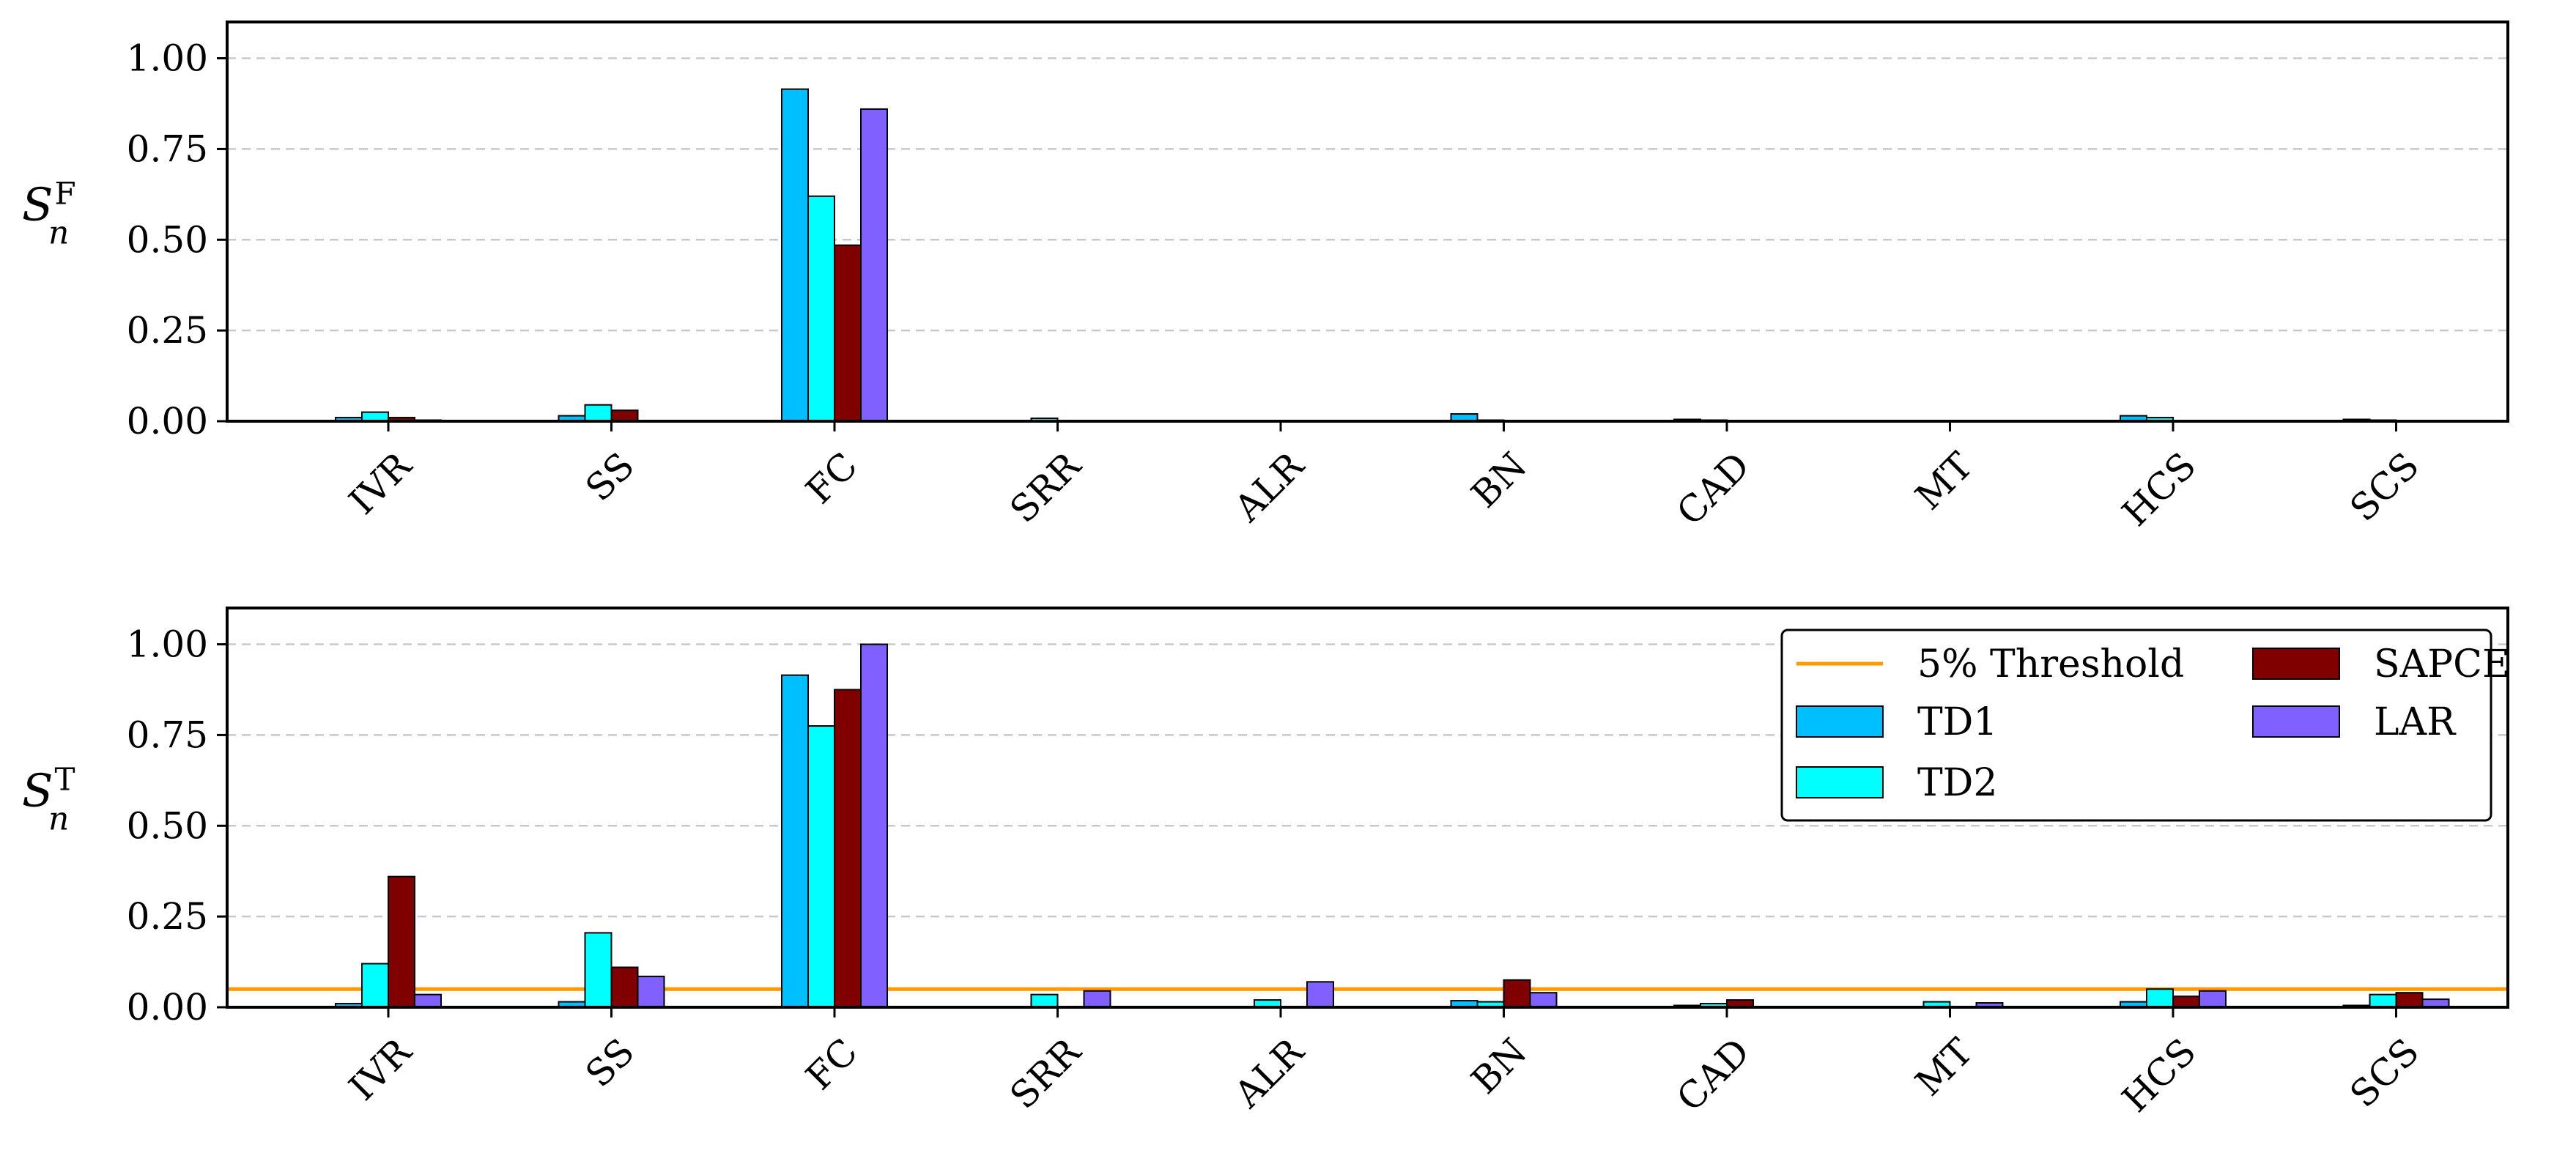  Describe the element at coordinates (2383, 1000) in the screenshot. I see `bar-td2-scs` at that location.